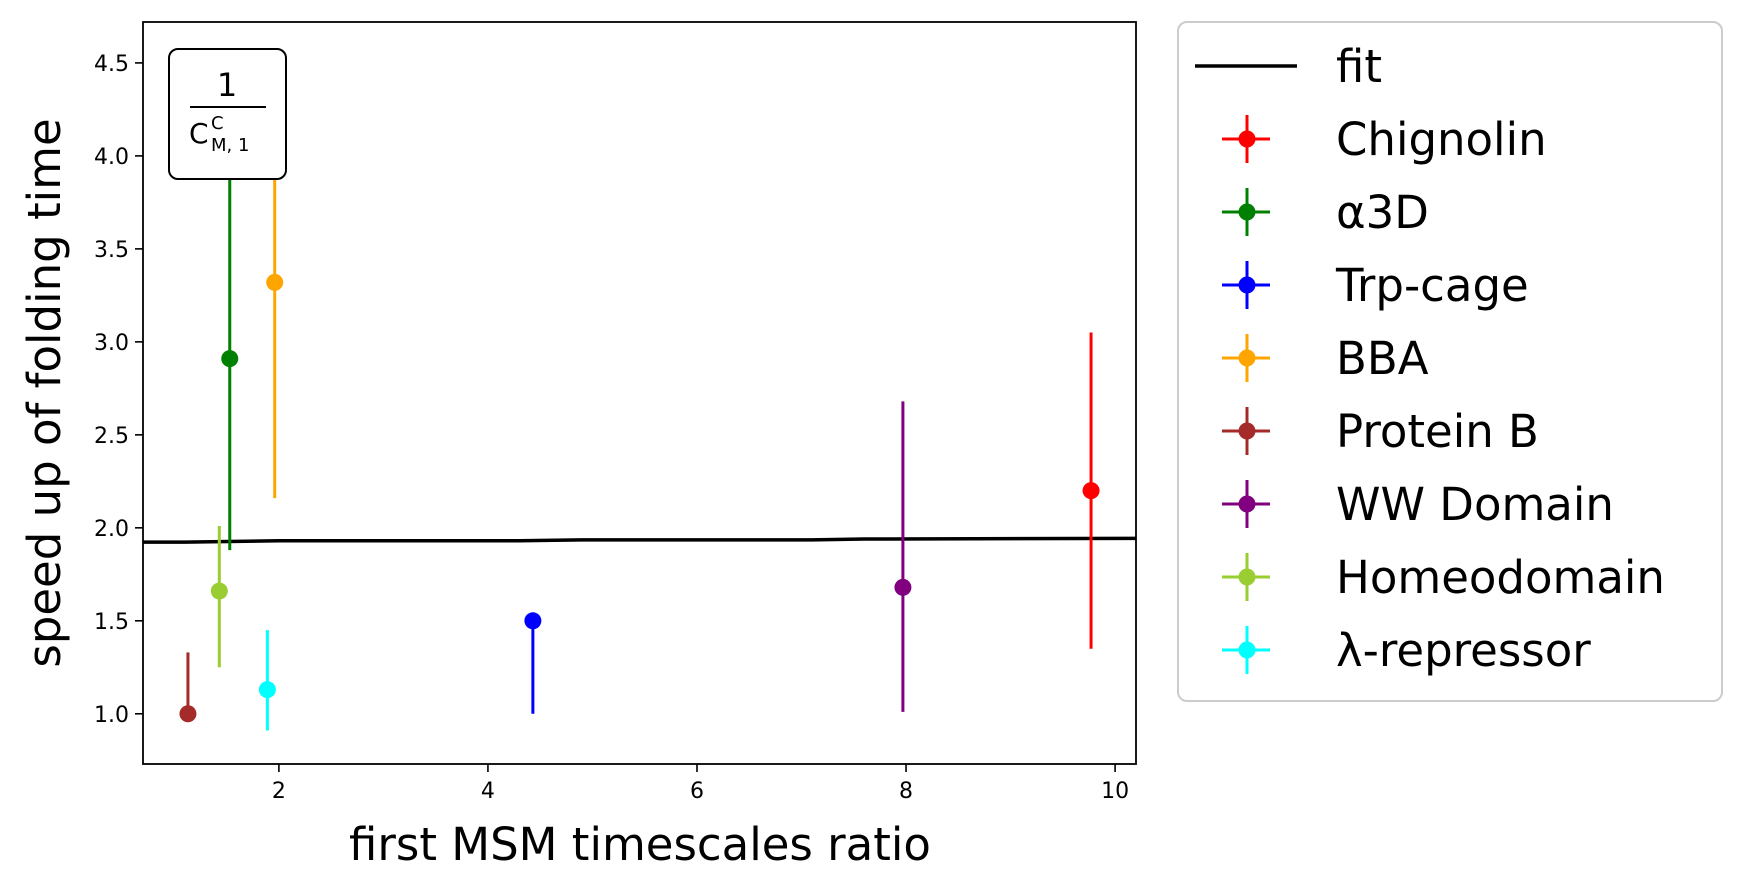 The height and width of the screenshot is (893, 1739). Describe the element at coordinates (111, 529) in the screenshot. I see `y-tick-label: 2.0` at that location.